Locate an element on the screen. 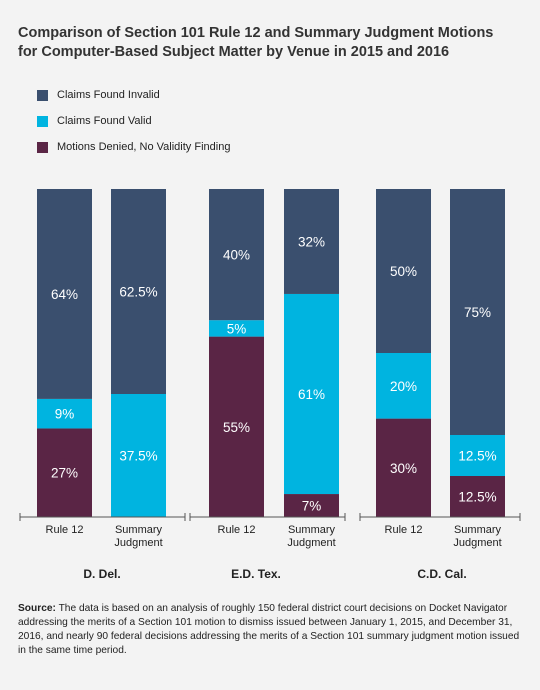  data-label-denied-4: 30% is located at coordinates (403, 468).